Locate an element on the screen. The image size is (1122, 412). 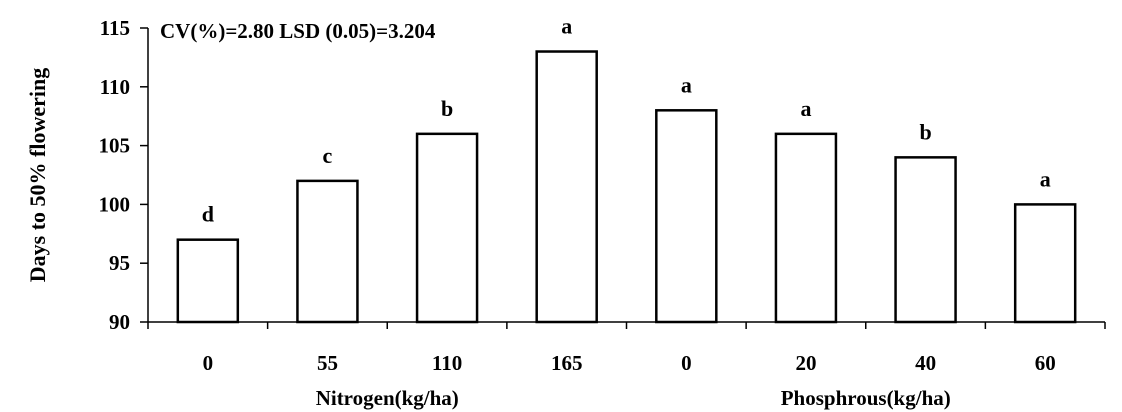
x-tick-label: 165 is located at coordinates (567, 363).